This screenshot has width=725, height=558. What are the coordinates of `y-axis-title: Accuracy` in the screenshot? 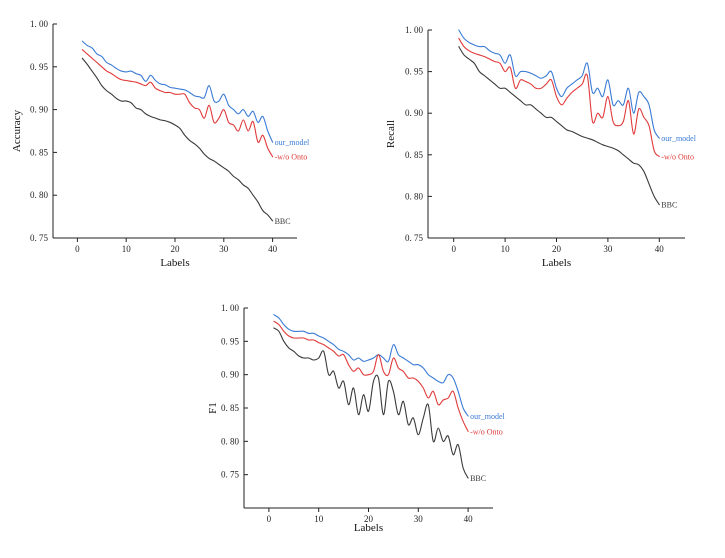 It's located at (17, 130).